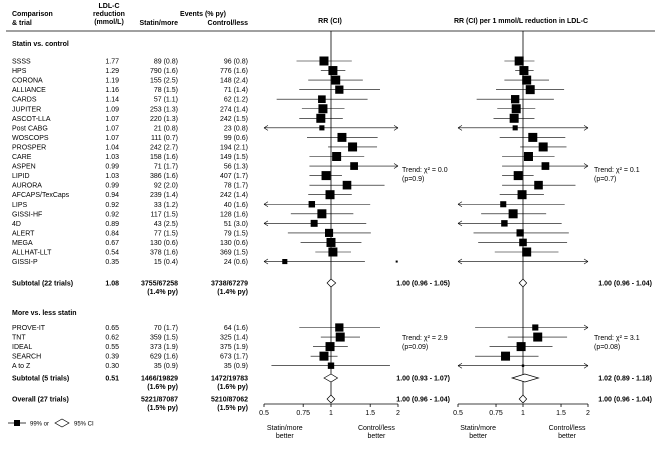 This screenshot has width=661, height=467. What do you see at coordinates (164, 243) in the screenshot?
I see `trial-statin-events: 130 (0.6)` at bounding box center [164, 243].